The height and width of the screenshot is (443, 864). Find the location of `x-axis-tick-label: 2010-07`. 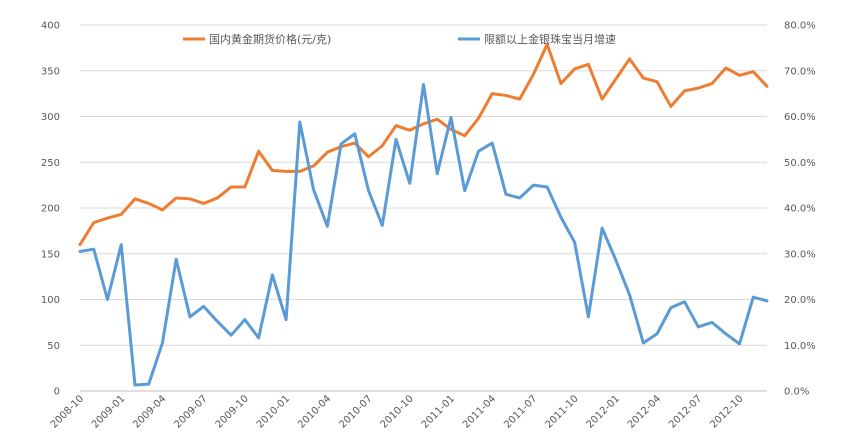

x-axis-tick-label: 2010-07 is located at coordinates (355, 411).